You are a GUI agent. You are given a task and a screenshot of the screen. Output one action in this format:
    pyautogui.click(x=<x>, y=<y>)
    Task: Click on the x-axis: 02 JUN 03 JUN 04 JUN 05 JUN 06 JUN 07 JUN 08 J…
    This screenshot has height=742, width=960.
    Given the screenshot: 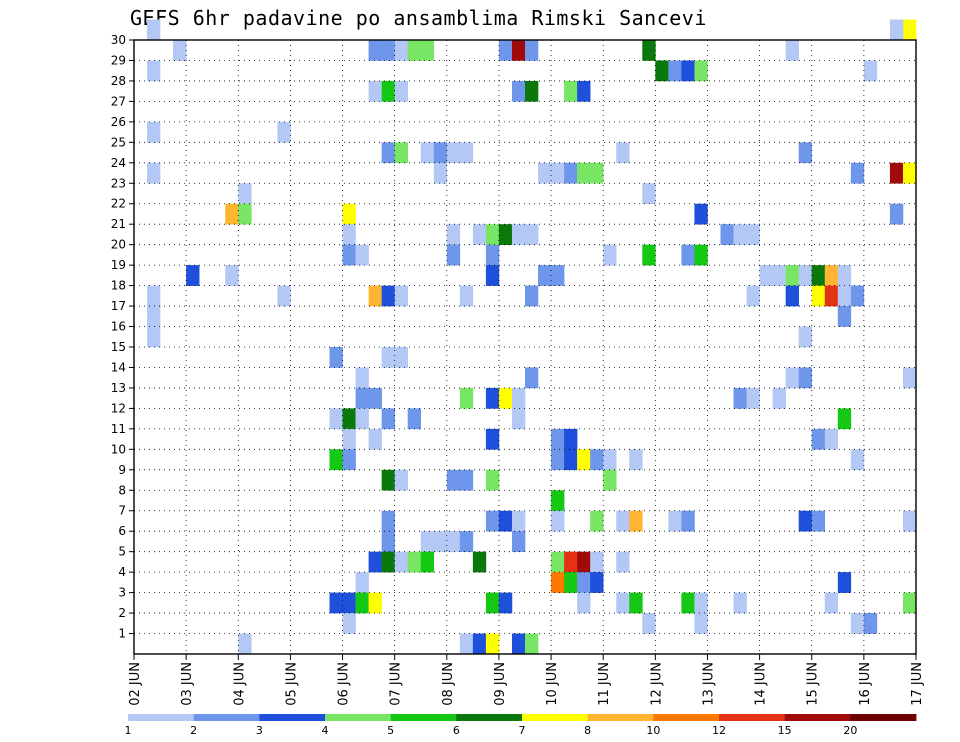 What is the action you would take?
    pyautogui.click(x=526, y=680)
    